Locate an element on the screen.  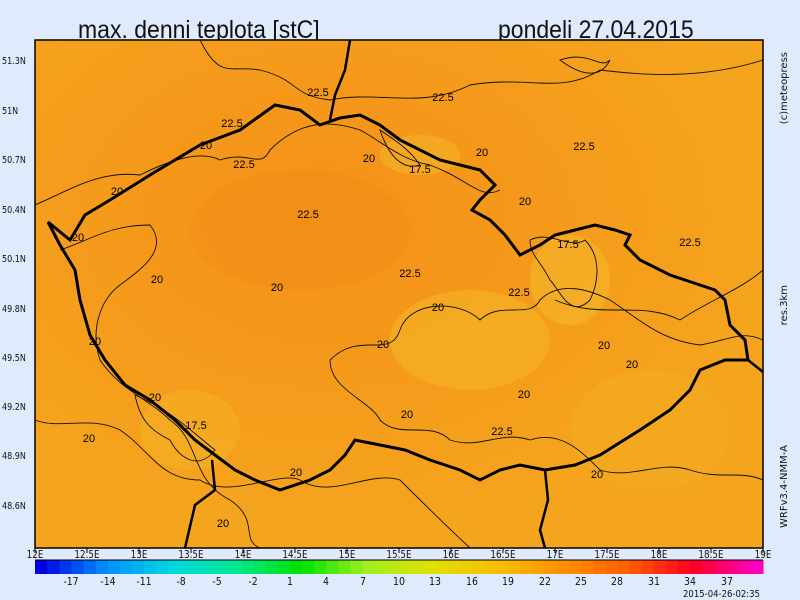
longitude-label: 14E is located at coordinates (243, 554).